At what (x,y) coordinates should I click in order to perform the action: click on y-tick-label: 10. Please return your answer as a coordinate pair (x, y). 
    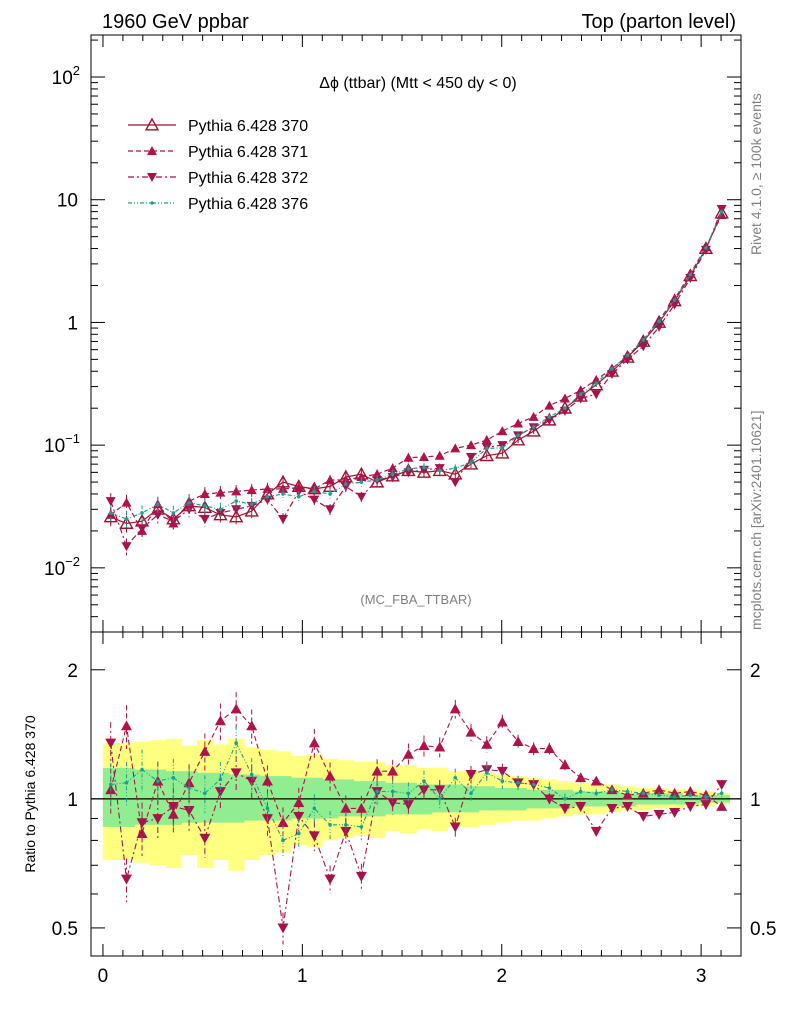
    Looking at the image, I should click on (67, 201).